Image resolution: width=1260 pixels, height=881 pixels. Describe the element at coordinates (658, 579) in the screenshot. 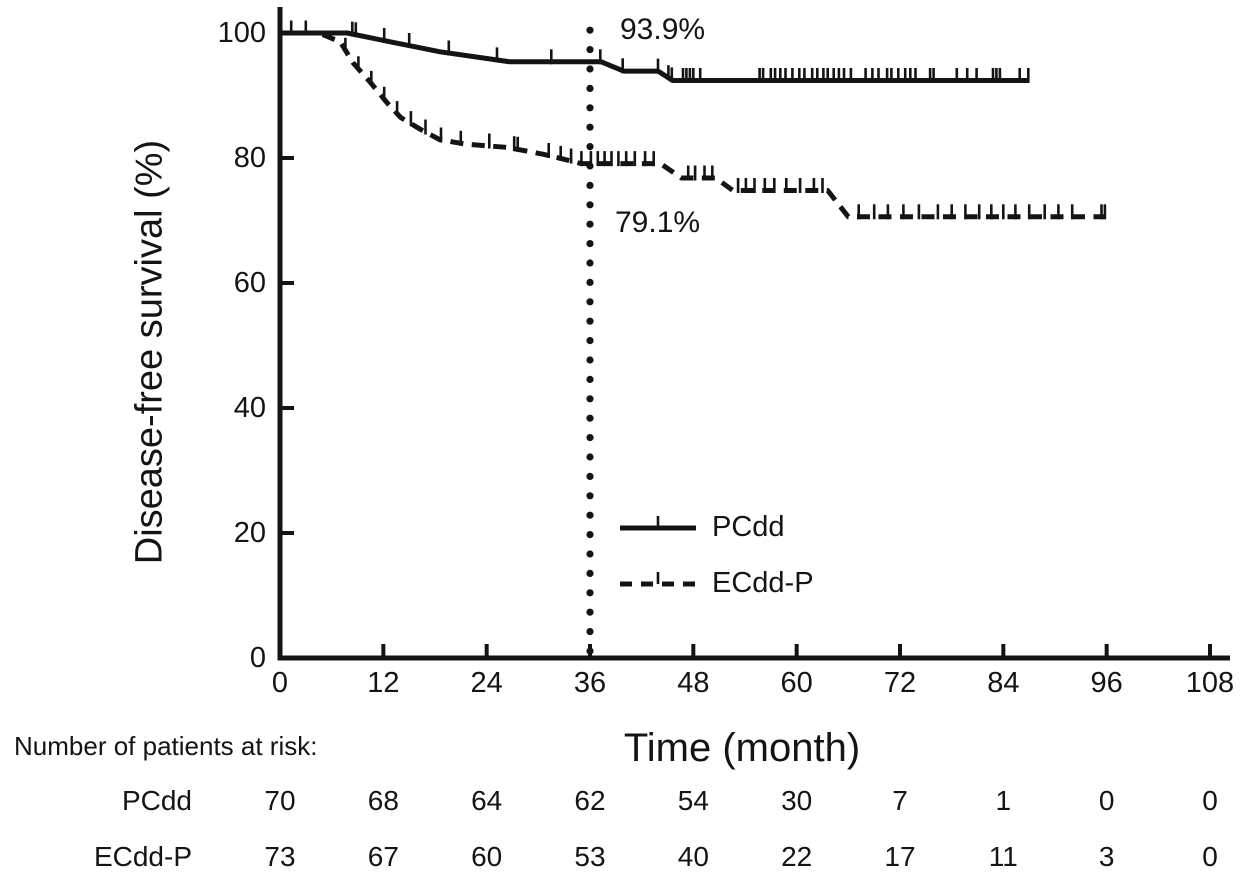

I see `ecddp-dashed-line-icon` at that location.